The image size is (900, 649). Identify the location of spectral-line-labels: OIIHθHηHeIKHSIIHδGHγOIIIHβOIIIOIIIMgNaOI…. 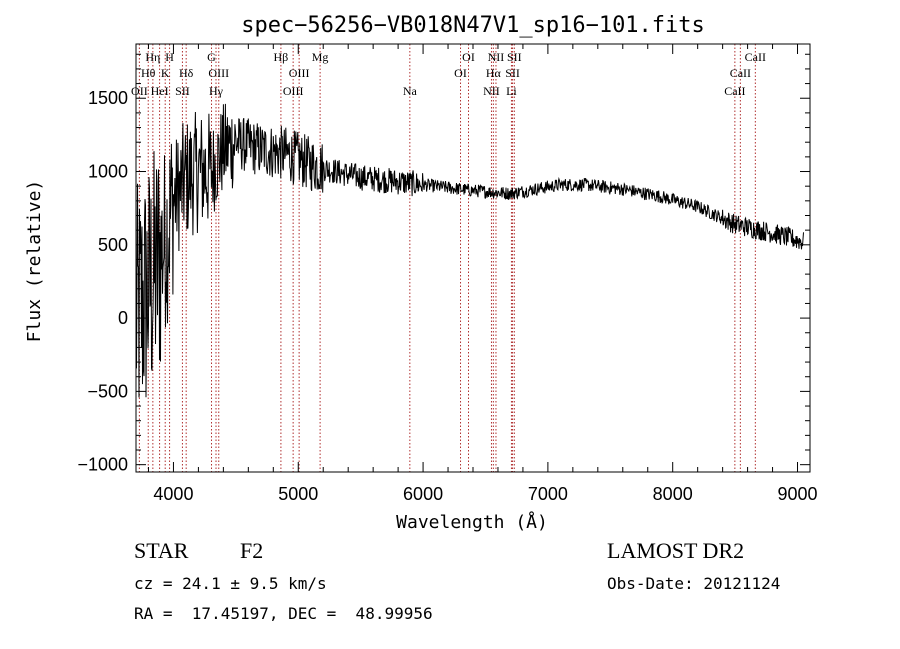
(448, 74).